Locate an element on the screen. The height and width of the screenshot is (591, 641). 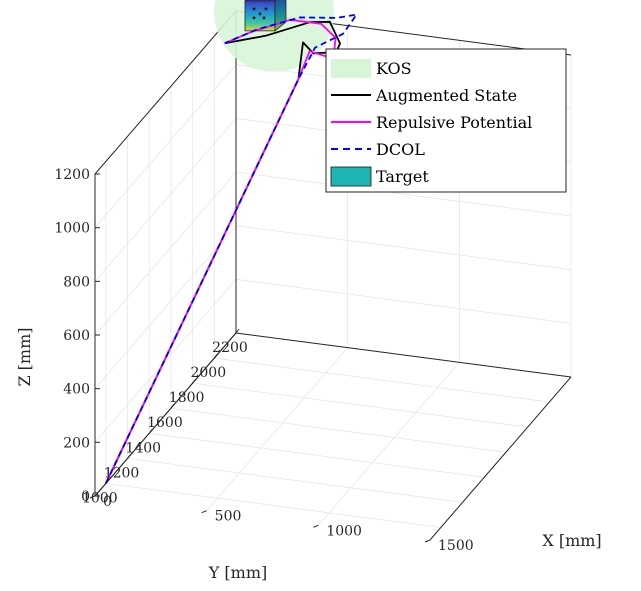
x-tick-label: 1500 is located at coordinates (456, 546).